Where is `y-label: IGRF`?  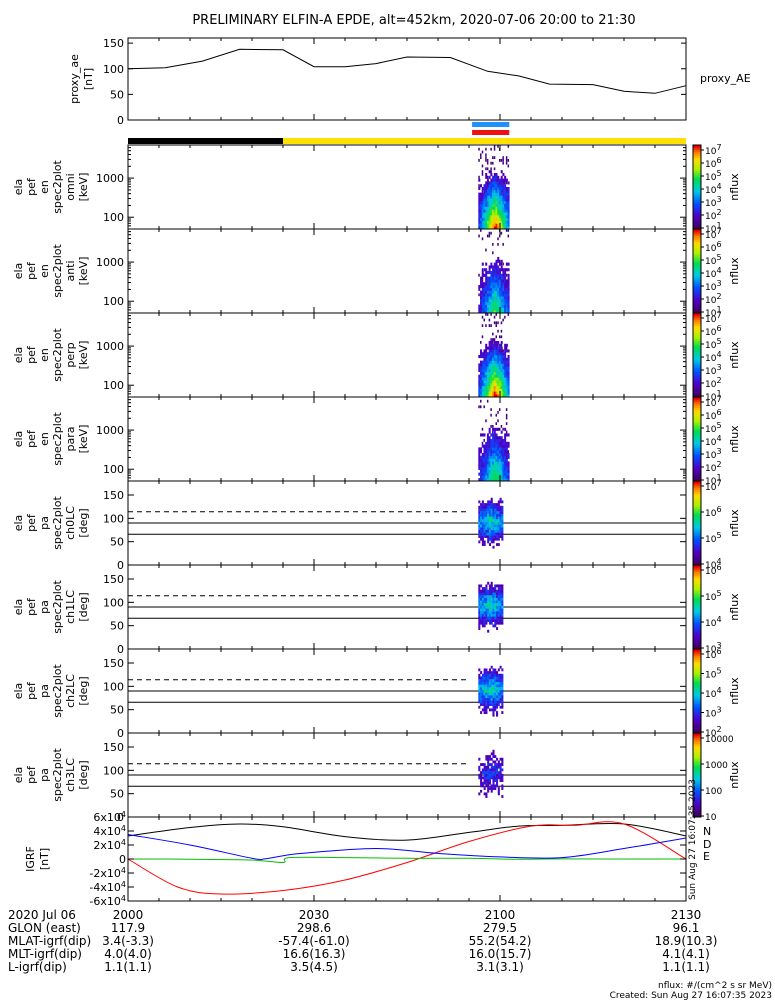
y-label: IGRF is located at coordinates (30, 859).